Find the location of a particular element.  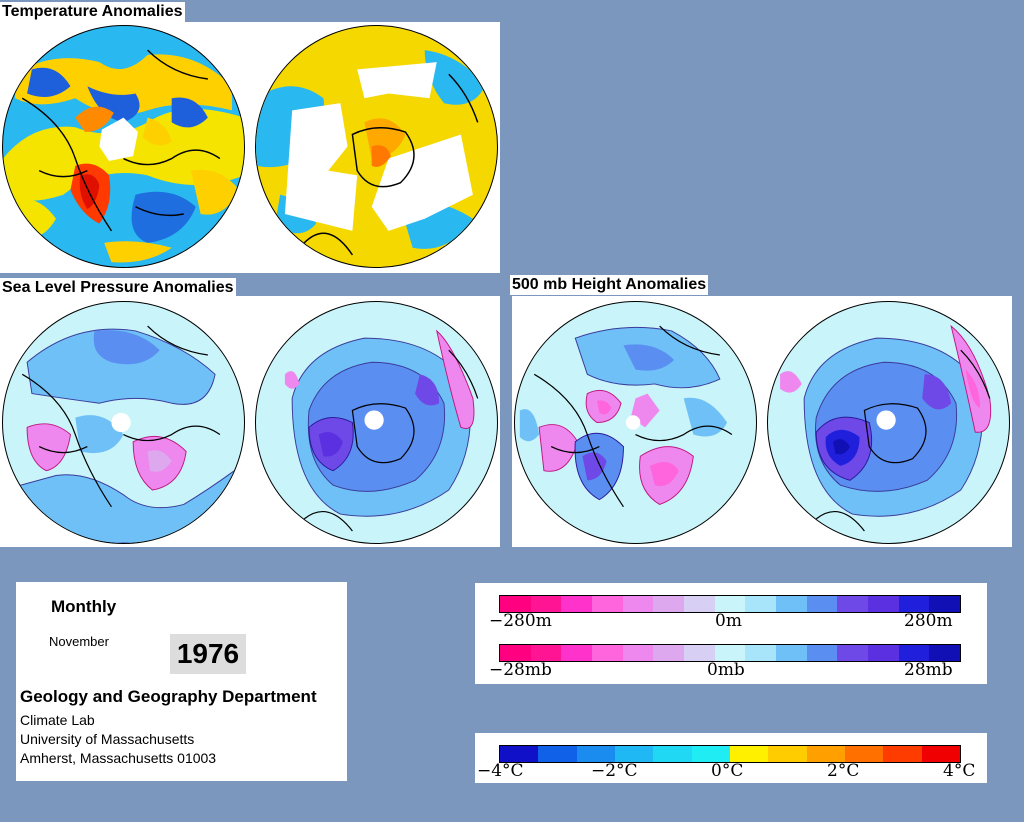

slp-title: Sea Level Pressure Anomalies is located at coordinates (118, 288).